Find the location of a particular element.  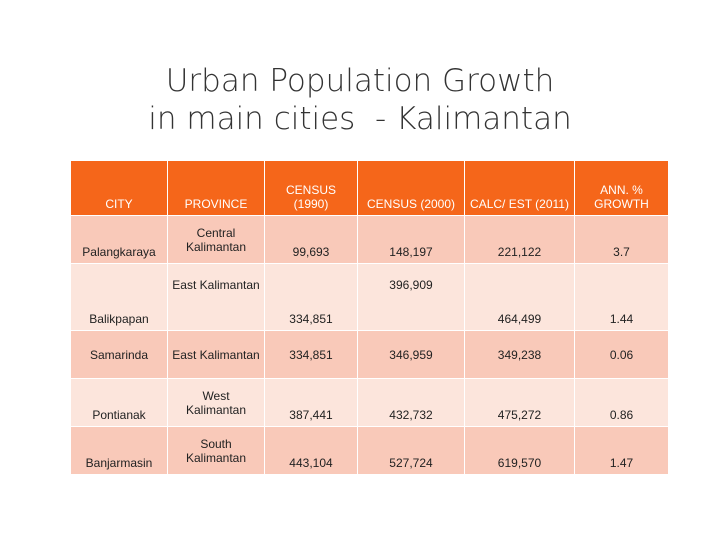

header-province: PROVINCE is located at coordinates (216, 188).